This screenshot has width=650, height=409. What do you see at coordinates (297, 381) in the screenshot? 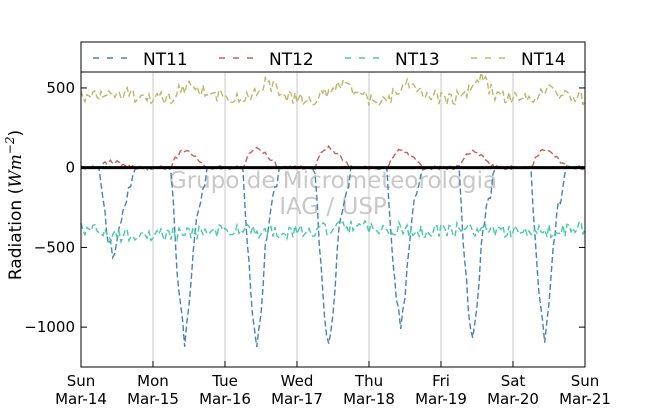
I see `x-tick-day-label: Wed` at bounding box center [297, 381].